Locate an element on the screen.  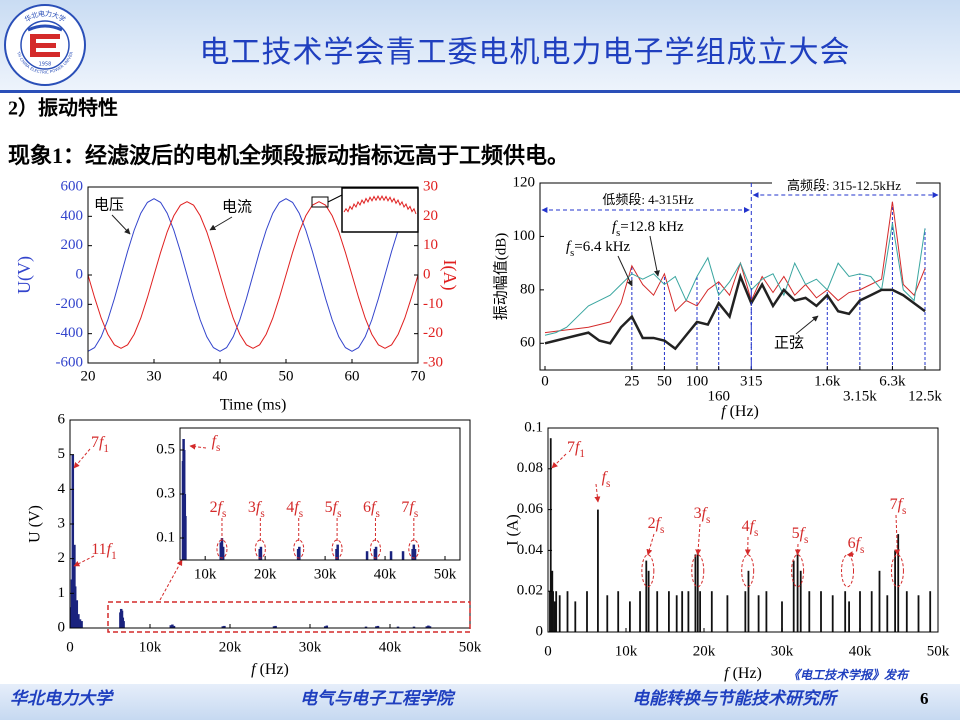
header-rule is located at coordinates (480, 91).